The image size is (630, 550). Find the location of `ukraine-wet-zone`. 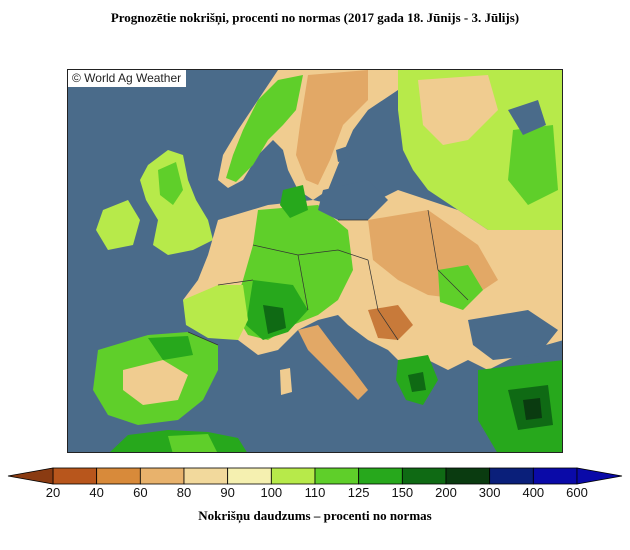

ukraine-wet-zone is located at coordinates (460, 287).